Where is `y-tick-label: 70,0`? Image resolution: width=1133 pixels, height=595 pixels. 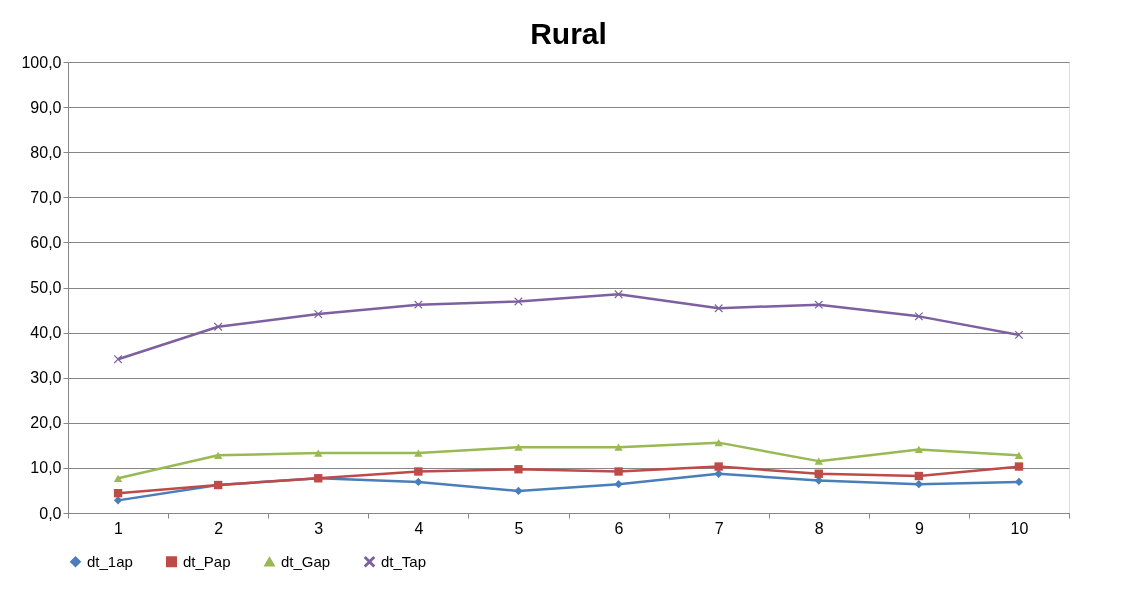 y-tick-label: 70,0 is located at coordinates (46, 197).